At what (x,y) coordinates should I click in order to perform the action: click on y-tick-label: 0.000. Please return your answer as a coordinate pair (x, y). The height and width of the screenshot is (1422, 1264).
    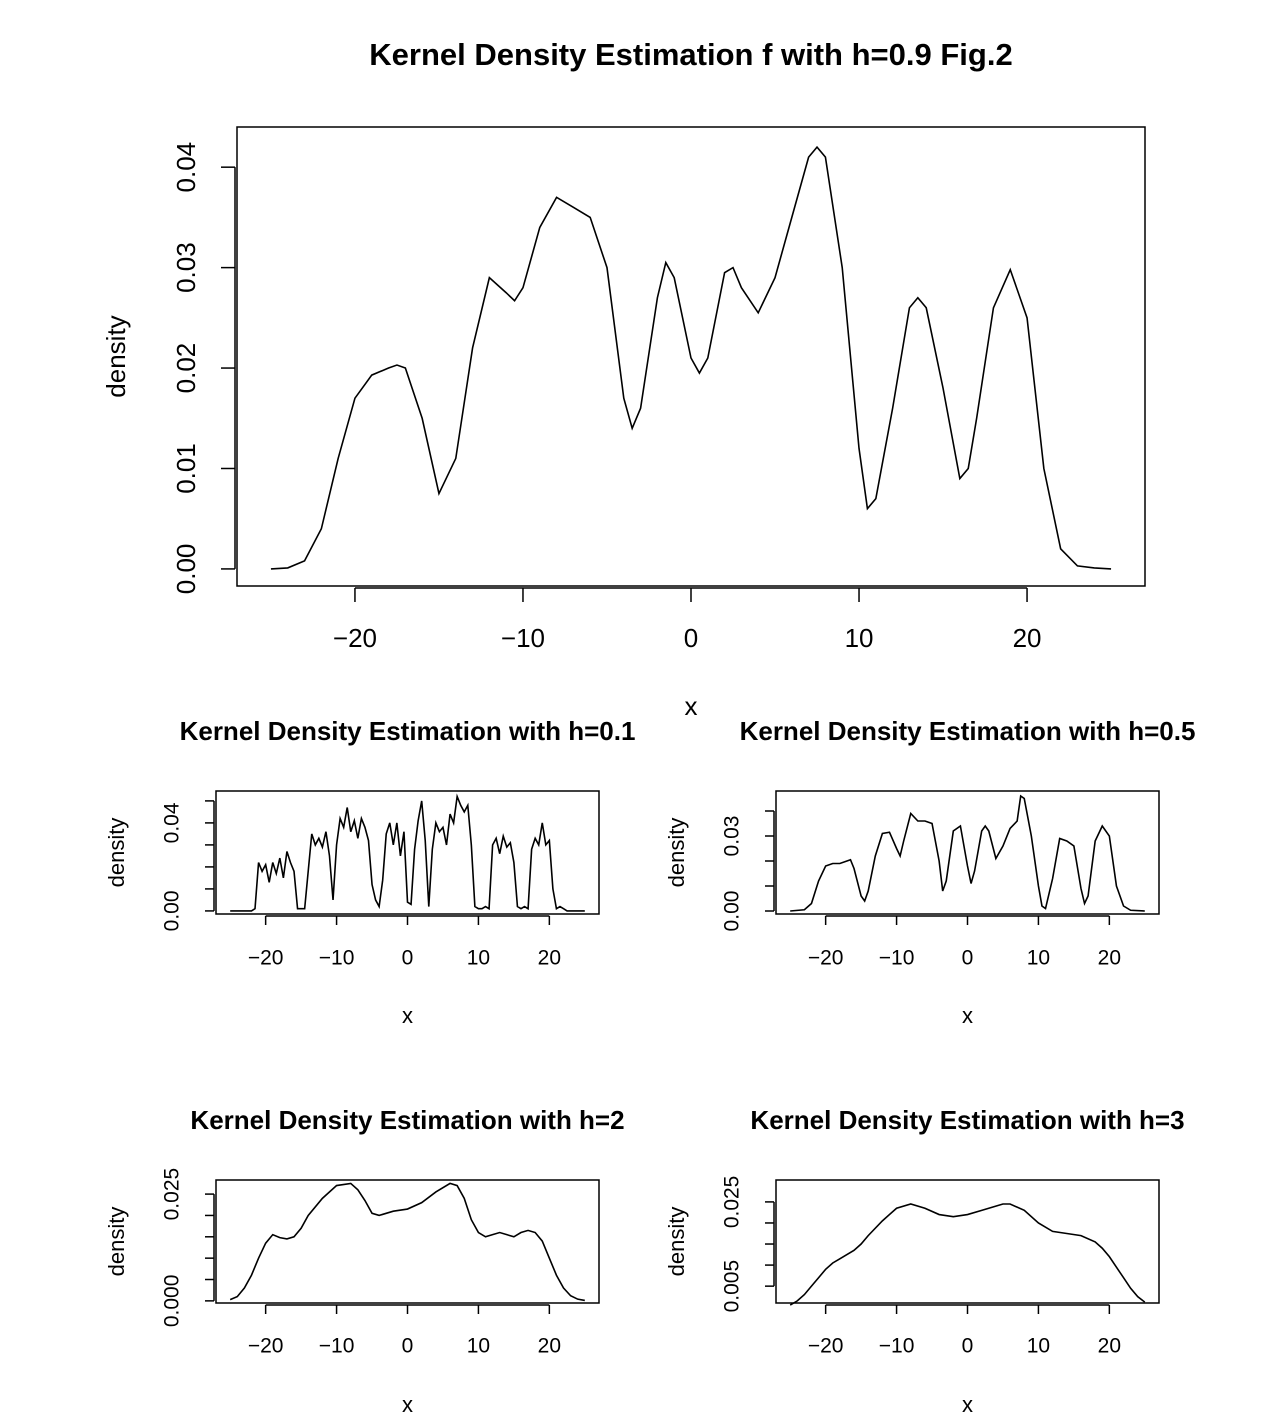
    Looking at the image, I should click on (172, 1301).